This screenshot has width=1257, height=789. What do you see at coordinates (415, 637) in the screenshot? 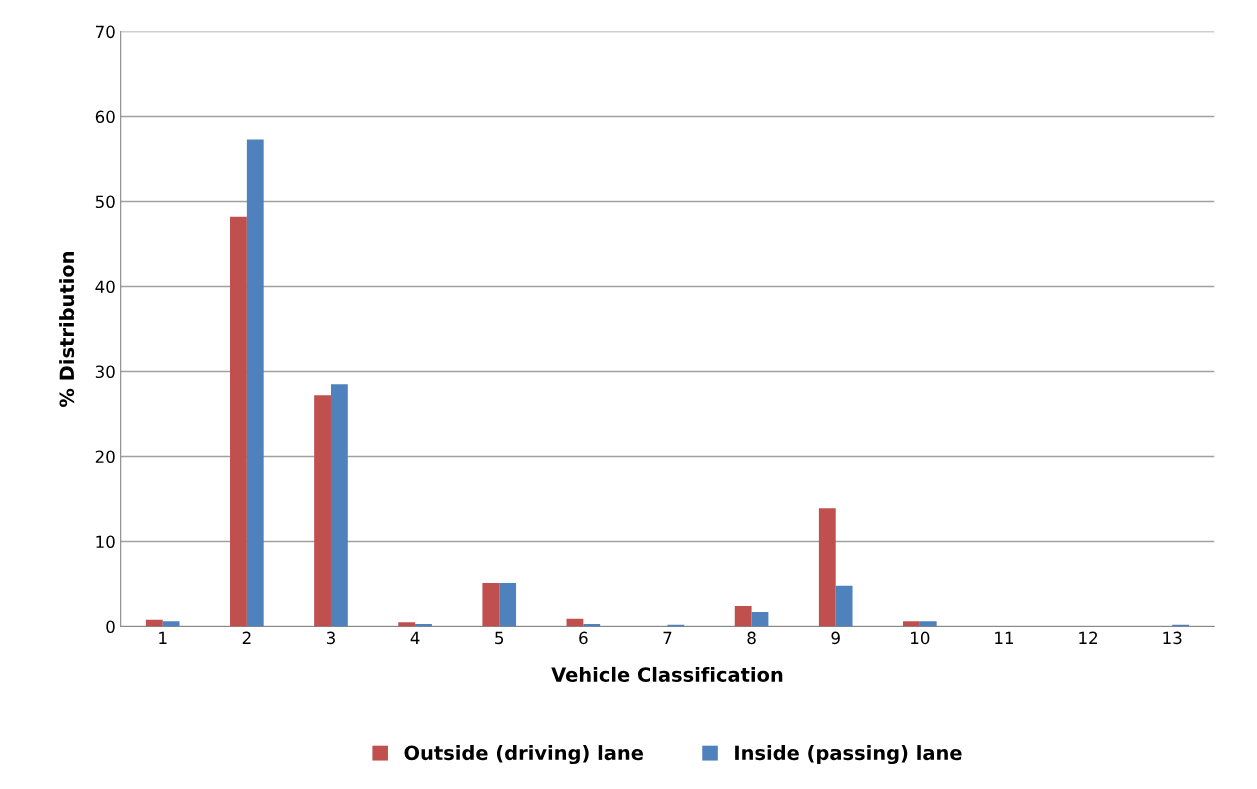
I see `x-tick-label: 4` at bounding box center [415, 637].